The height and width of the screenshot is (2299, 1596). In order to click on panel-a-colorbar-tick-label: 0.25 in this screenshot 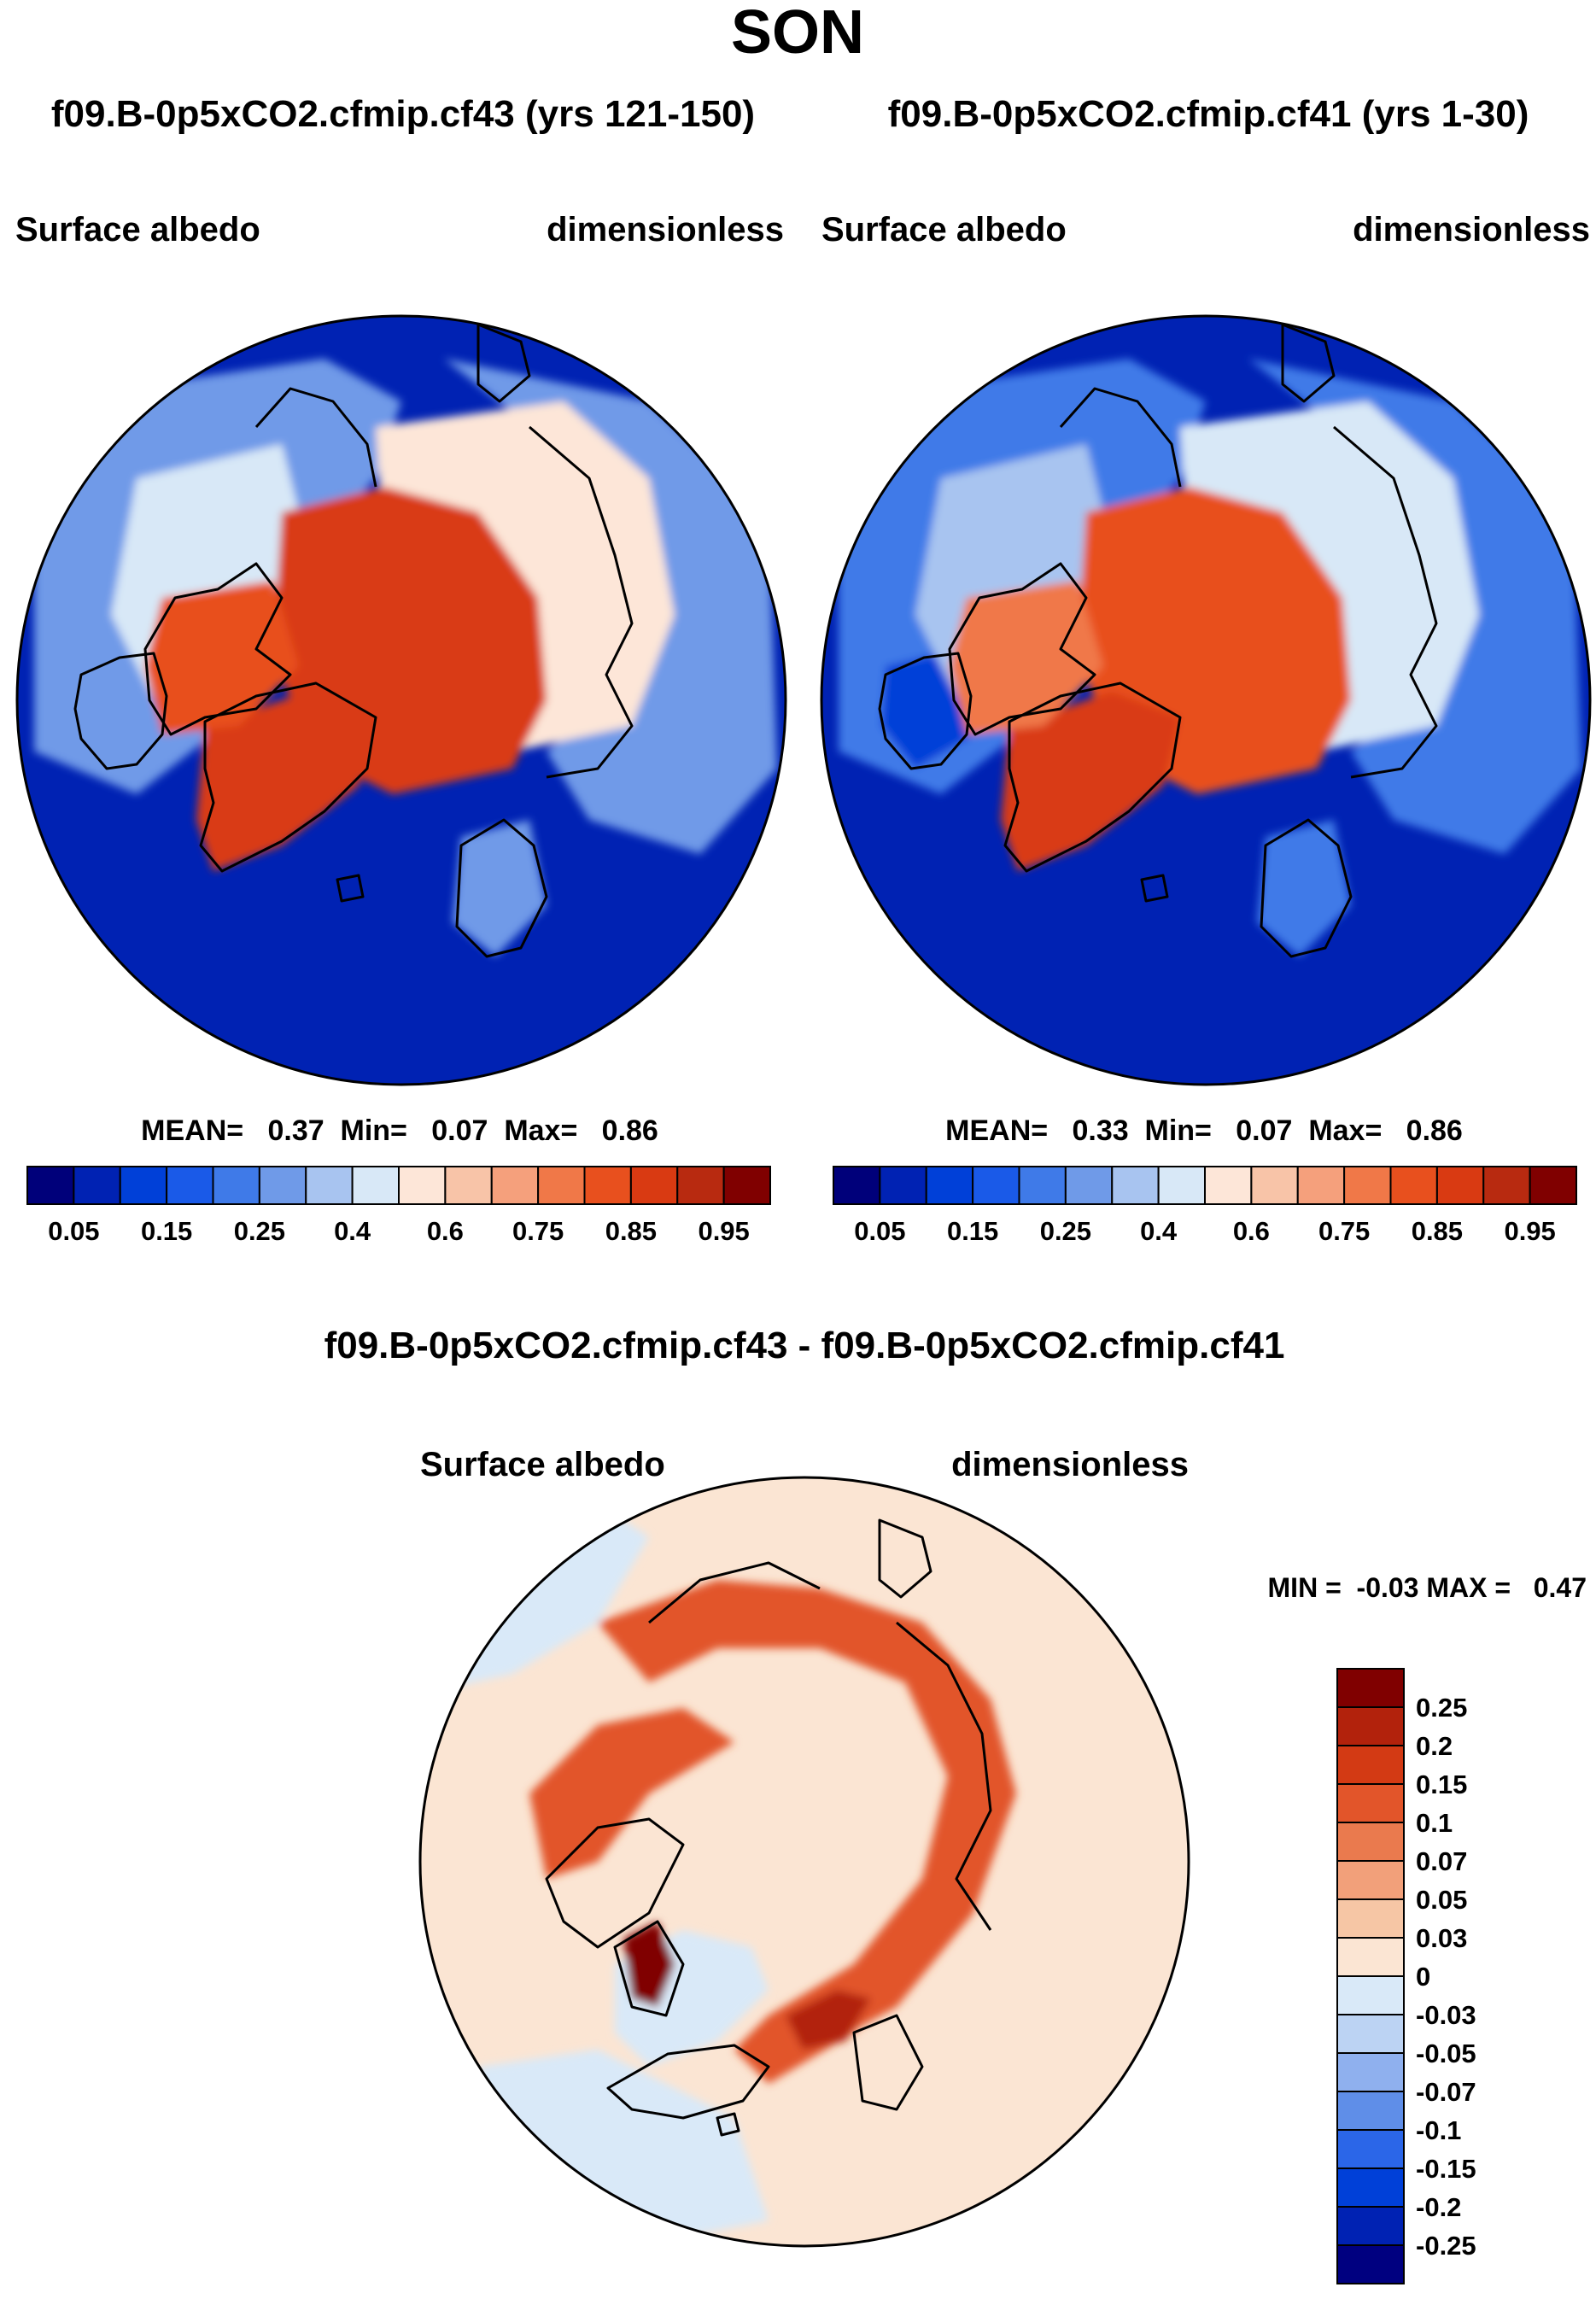, I will do `click(259, 1231)`.